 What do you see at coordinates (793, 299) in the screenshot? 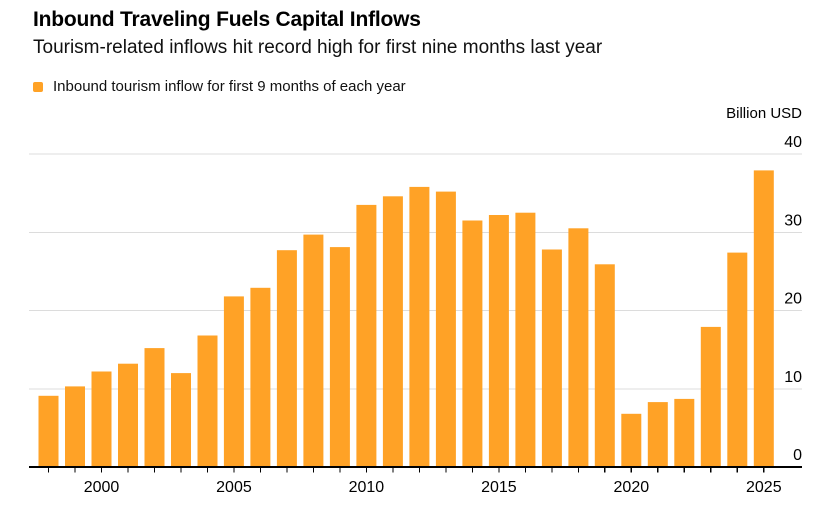
I see `y-tick-label-20: 20` at bounding box center [793, 299].